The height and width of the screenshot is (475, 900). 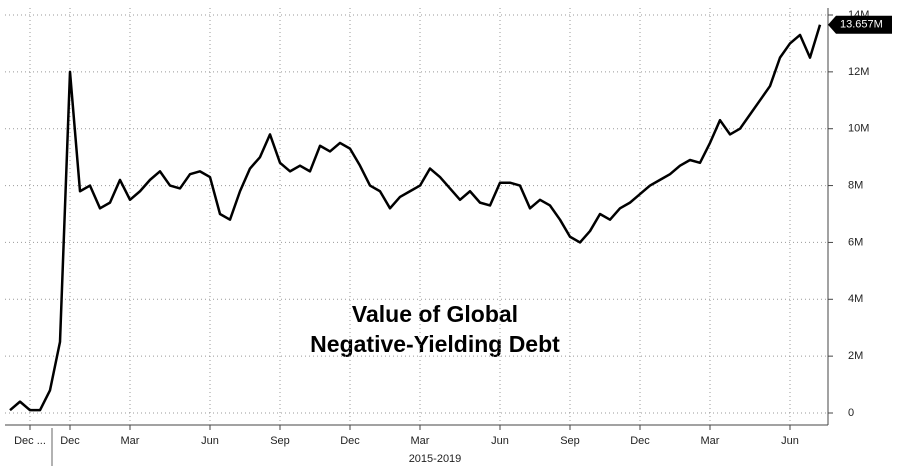 What do you see at coordinates (855, 299) in the screenshot?
I see `y-tick-label: 4M` at bounding box center [855, 299].